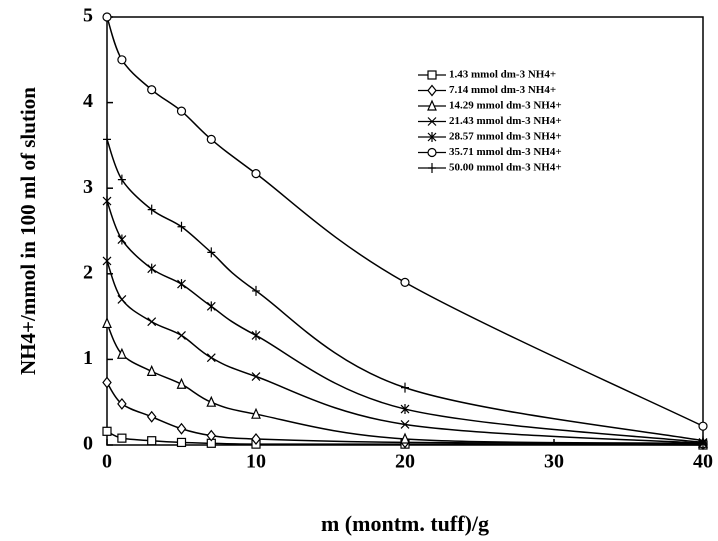  What do you see at coordinates (505, 152) in the screenshot?
I see `legend-label: 35.71 mmol dm-3 NH4+` at bounding box center [505, 152].